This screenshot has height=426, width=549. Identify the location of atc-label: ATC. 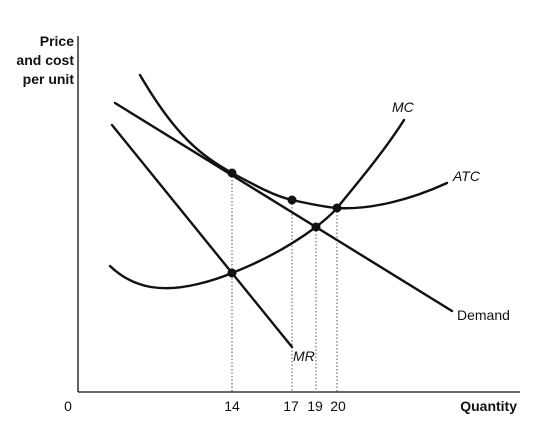
(466, 176).